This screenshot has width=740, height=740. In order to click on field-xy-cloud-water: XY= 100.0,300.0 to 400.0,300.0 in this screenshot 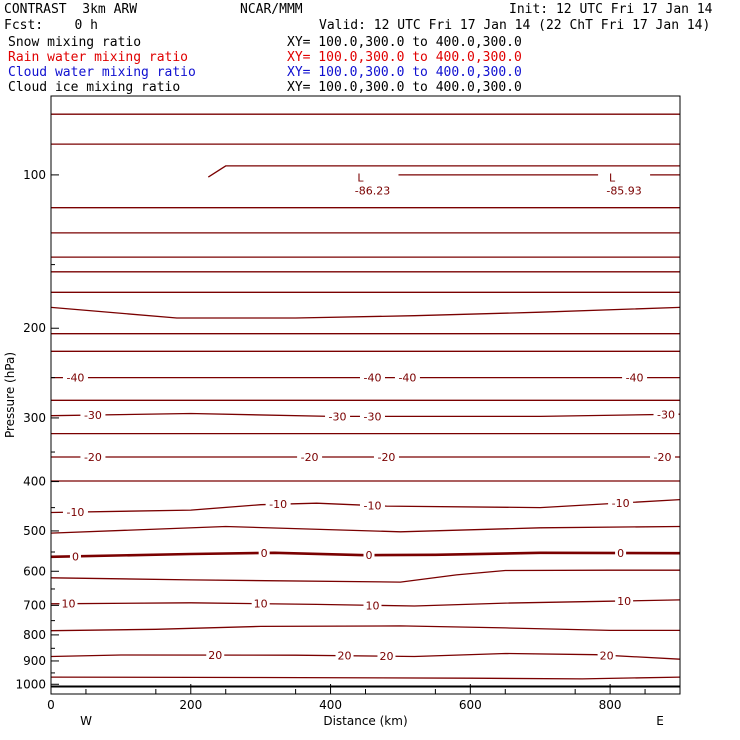, I will do `click(404, 72)`.